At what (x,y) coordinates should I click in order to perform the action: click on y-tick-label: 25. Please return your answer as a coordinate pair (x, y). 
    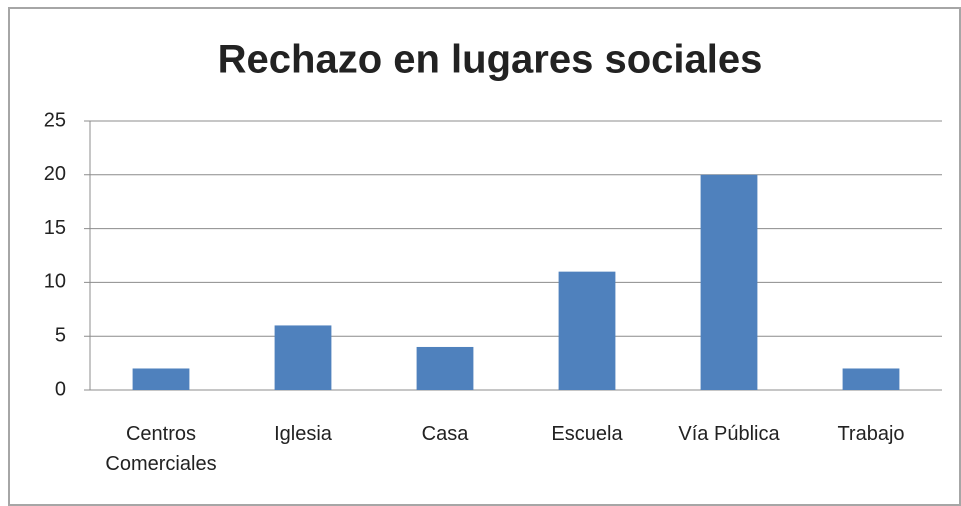
    Looking at the image, I should click on (55, 120).